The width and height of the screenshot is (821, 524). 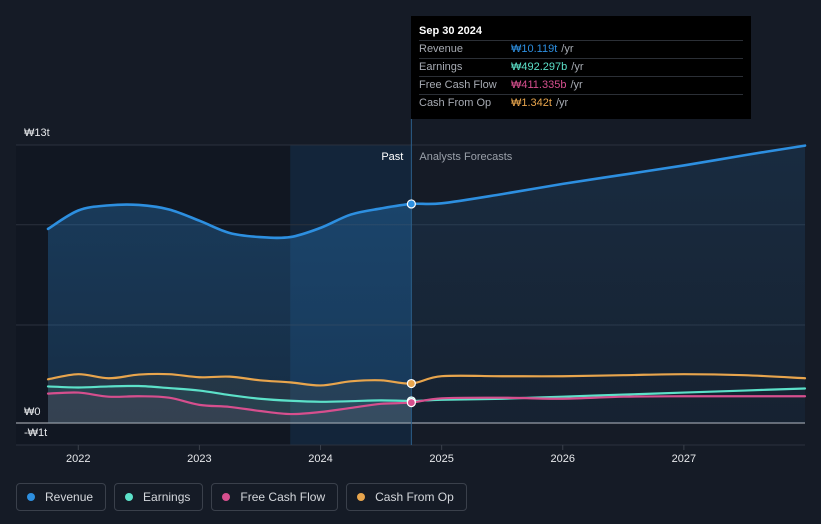 What do you see at coordinates (32, 412) in the screenshot?
I see `y-tick-label-zero: ₩0` at bounding box center [32, 412].